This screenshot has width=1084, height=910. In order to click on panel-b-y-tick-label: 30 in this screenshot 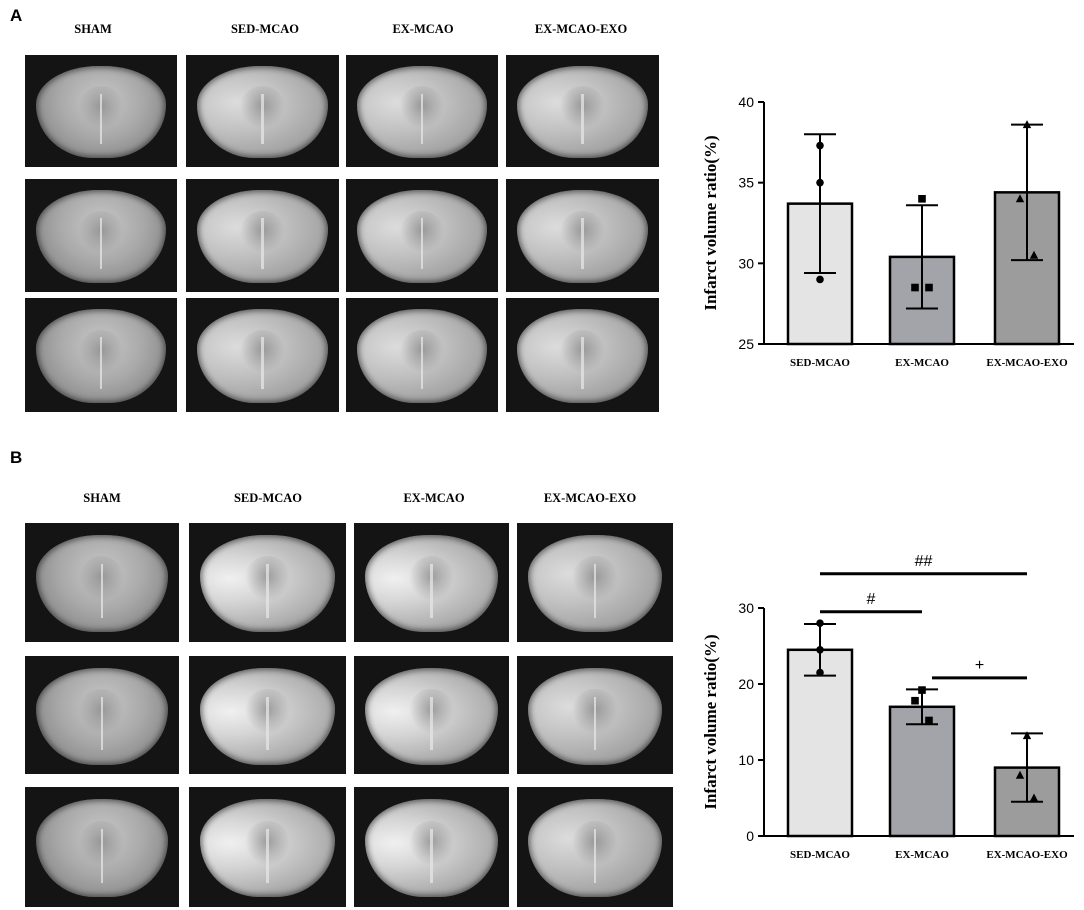, I will do `click(746, 608)`.